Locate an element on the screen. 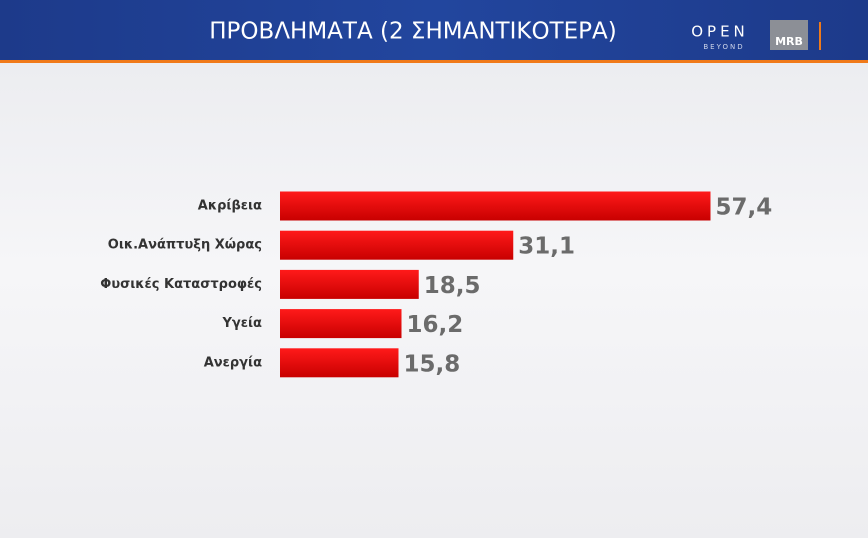 The height and width of the screenshot is (538, 868). channel-tagline: BEYOND is located at coordinates (723, 47).